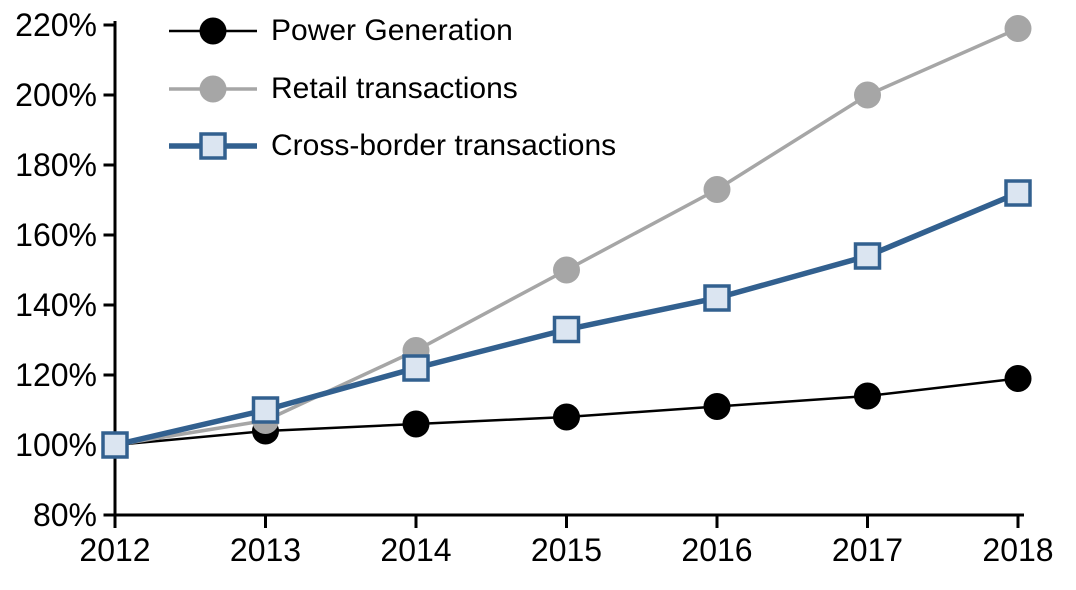  What do you see at coordinates (114, 550) in the screenshot?
I see `x-tick-label: 2012` at bounding box center [114, 550].